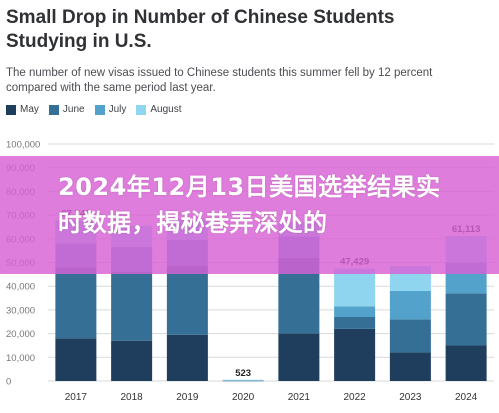 The image size is (499, 413). Describe the element at coordinates (20, 358) in the screenshot. I see `y-tick-label: 10,000` at that location.